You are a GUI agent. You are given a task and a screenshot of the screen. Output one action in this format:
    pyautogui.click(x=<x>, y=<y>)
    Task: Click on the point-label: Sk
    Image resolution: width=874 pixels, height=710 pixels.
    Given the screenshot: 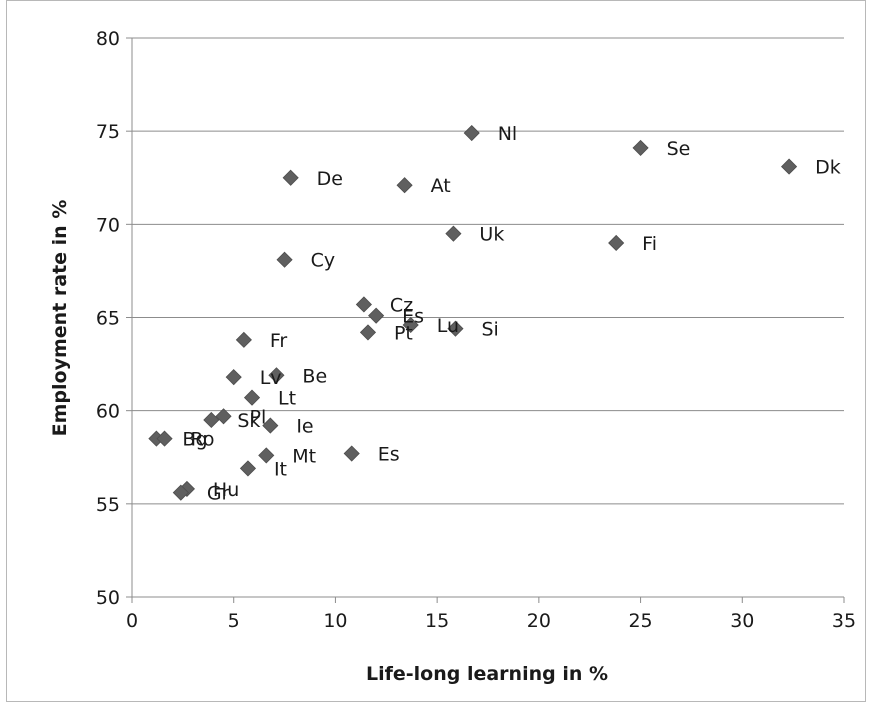 What is the action you would take?
    pyautogui.click(x=248, y=421)
    